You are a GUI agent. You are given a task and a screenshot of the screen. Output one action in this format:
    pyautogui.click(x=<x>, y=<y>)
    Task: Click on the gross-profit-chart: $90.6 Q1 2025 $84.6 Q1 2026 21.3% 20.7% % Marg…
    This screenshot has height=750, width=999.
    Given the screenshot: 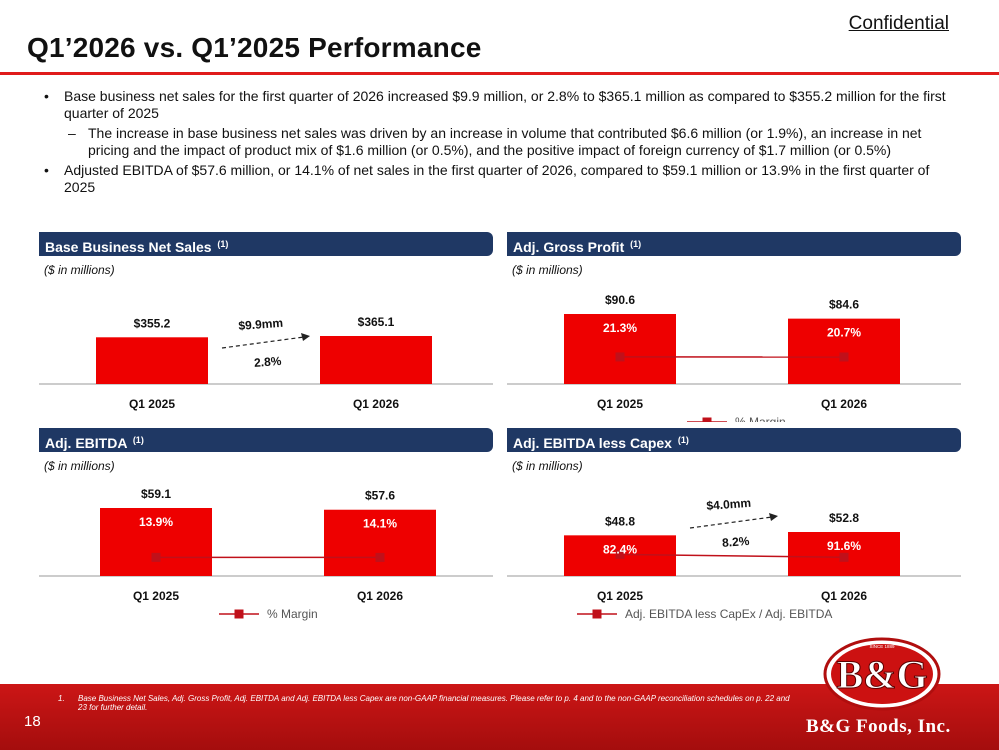 What is the action you would take?
    pyautogui.click(x=734, y=357)
    